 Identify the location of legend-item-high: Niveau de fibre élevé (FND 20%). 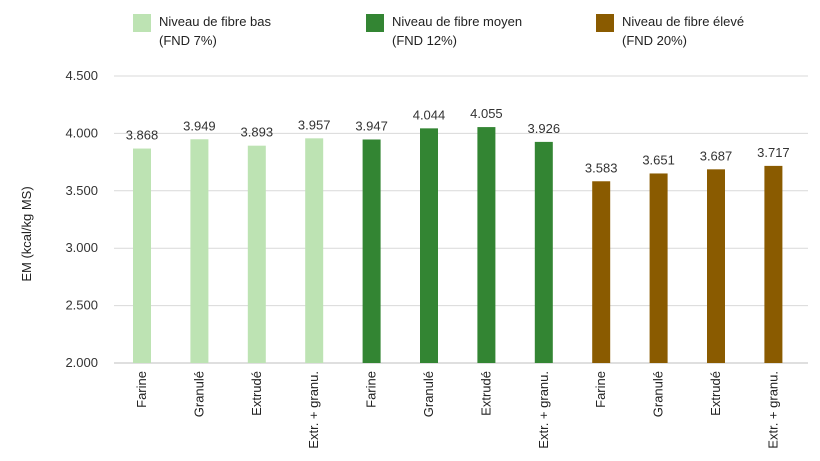
(670, 31).